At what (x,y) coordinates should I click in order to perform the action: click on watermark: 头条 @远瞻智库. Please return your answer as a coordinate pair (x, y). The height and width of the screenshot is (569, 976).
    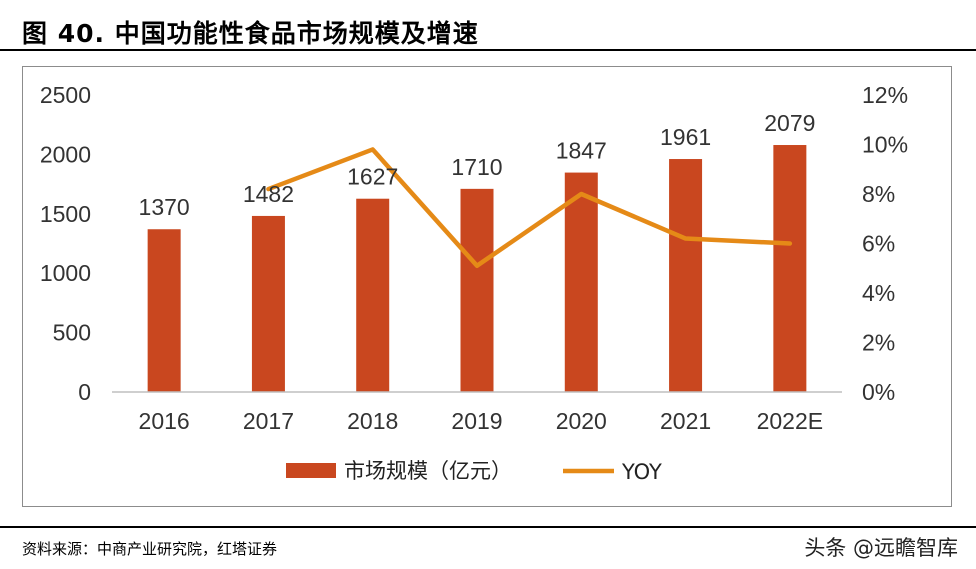
    Looking at the image, I should click on (881, 548).